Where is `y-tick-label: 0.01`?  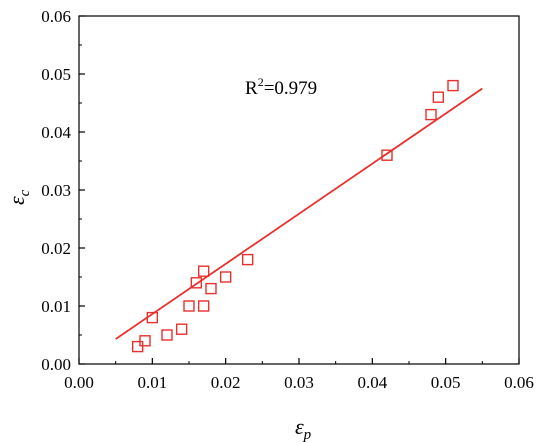 y-tick-label: 0.01 is located at coordinates (56, 306).